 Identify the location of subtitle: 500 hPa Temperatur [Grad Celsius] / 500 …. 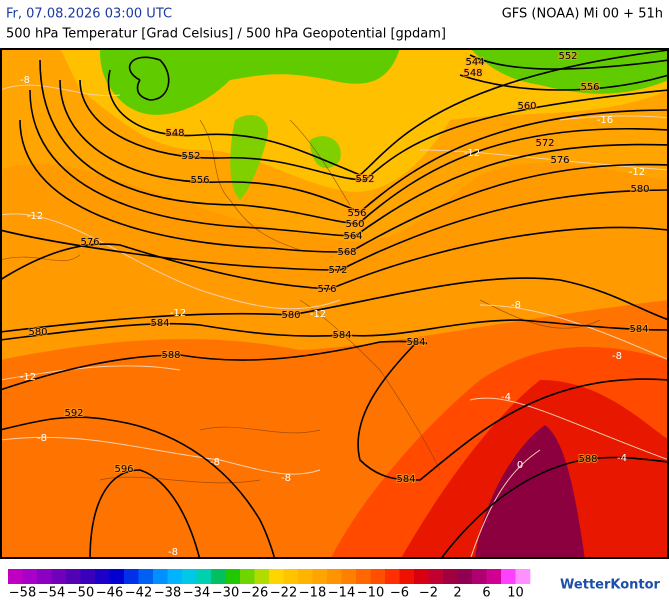
(226, 34).